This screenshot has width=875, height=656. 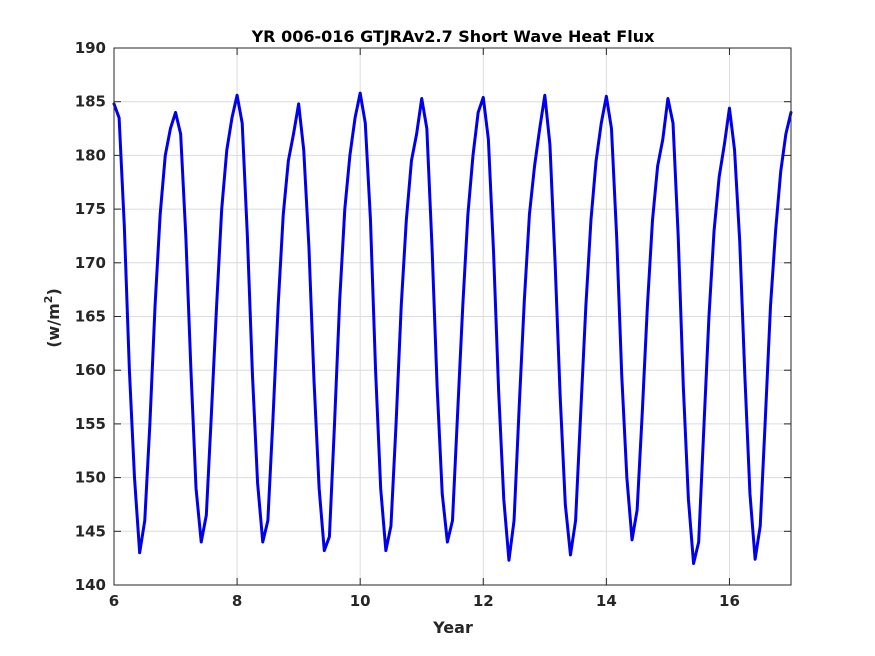 What do you see at coordinates (90, 531) in the screenshot?
I see `y-tick-label: 145` at bounding box center [90, 531].